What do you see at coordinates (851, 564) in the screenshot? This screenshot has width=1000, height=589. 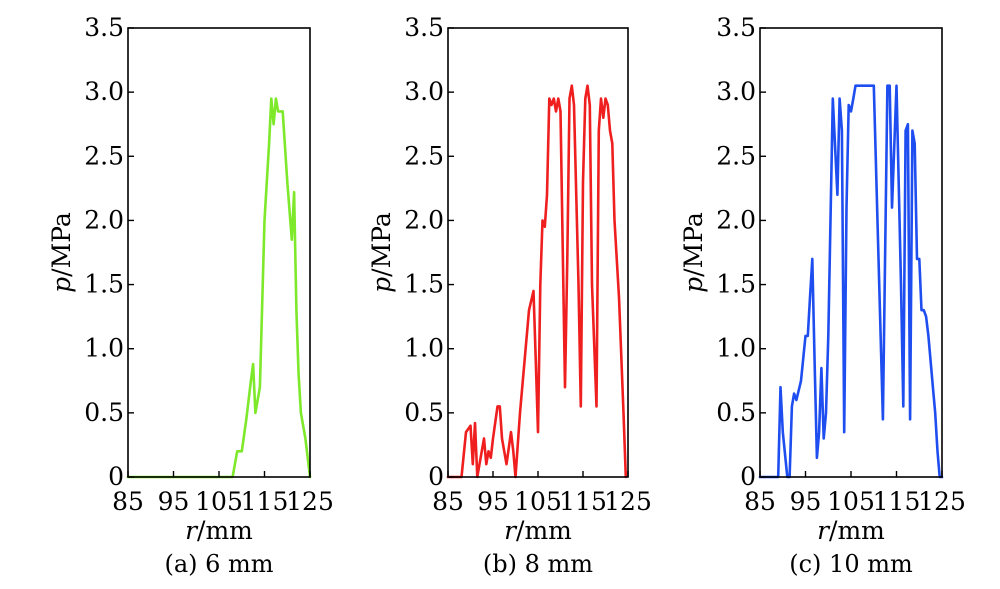 I see `panel-caption: (c) 10 mm` at bounding box center [851, 564].